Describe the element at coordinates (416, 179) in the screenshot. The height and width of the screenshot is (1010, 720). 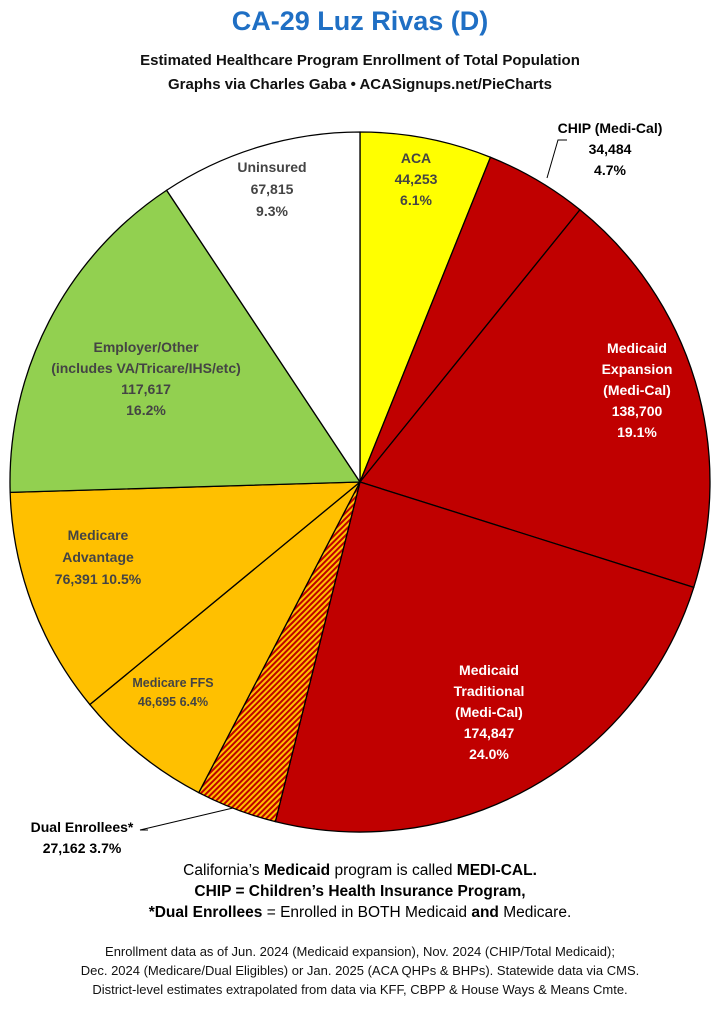
I see `slice-label-aca-1: 44,253` at that location.